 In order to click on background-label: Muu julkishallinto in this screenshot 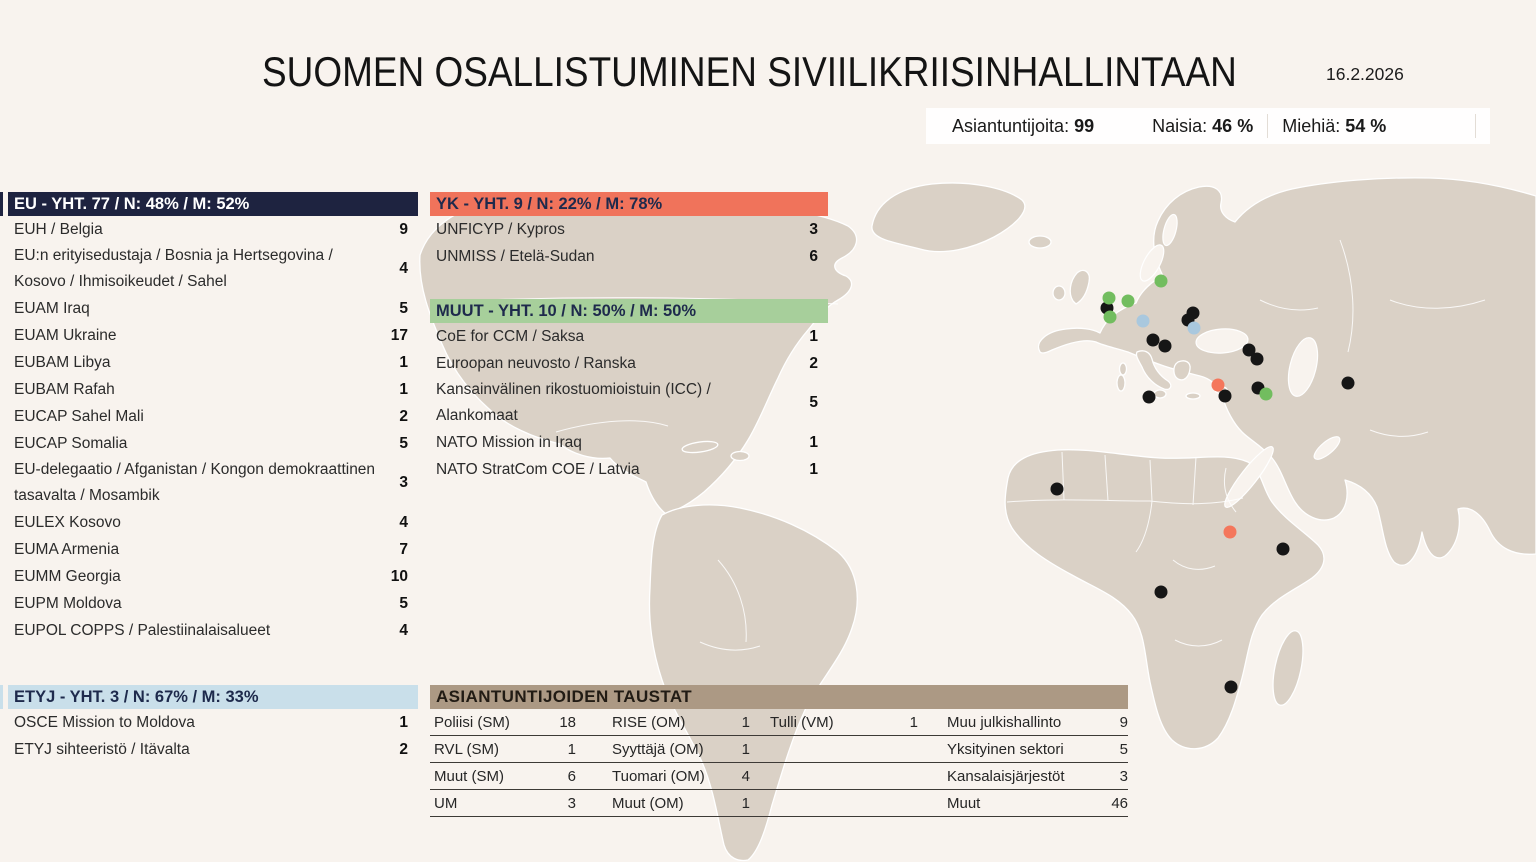, I will do `click(1004, 722)`.